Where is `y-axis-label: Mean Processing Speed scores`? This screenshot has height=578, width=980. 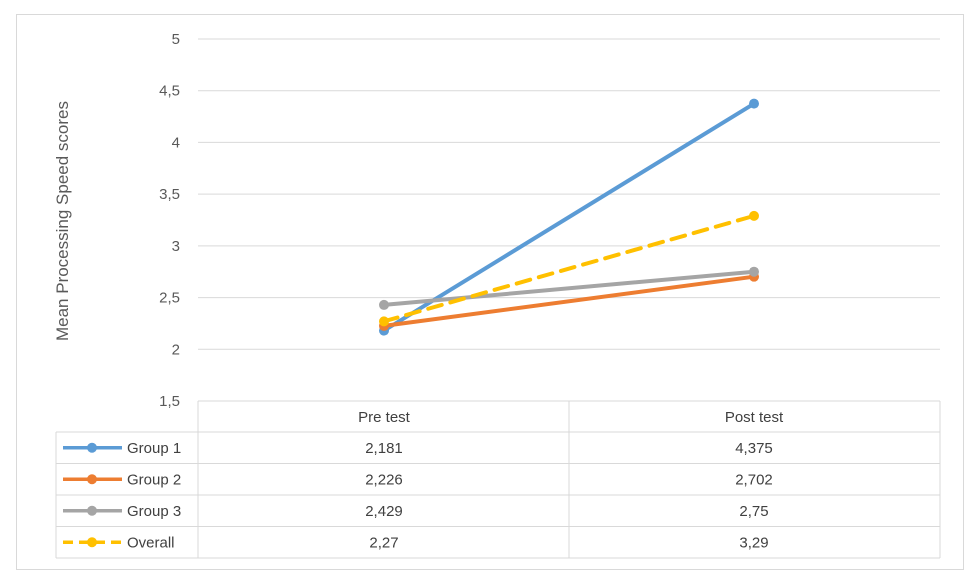 y-axis-label: Mean Processing Speed scores is located at coordinates (62, 221).